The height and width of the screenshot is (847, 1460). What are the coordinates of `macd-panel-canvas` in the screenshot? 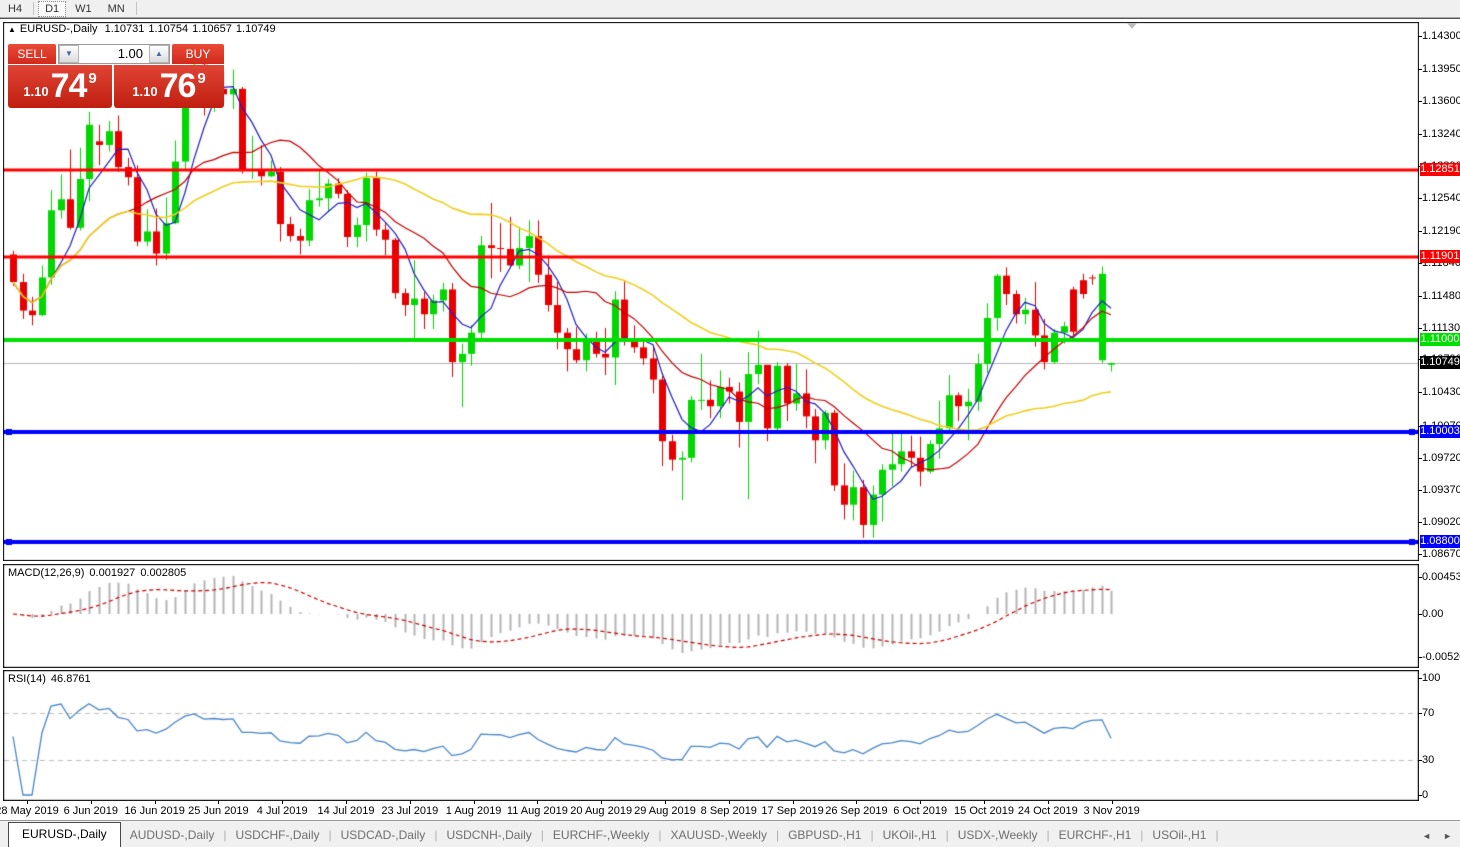 It's located at (711, 616).